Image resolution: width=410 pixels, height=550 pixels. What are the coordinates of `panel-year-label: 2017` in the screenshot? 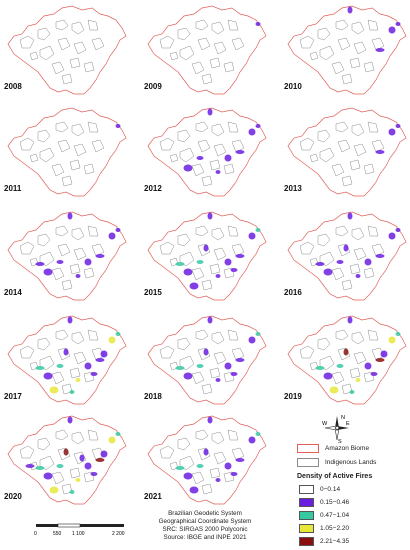 It's located at (13, 396).